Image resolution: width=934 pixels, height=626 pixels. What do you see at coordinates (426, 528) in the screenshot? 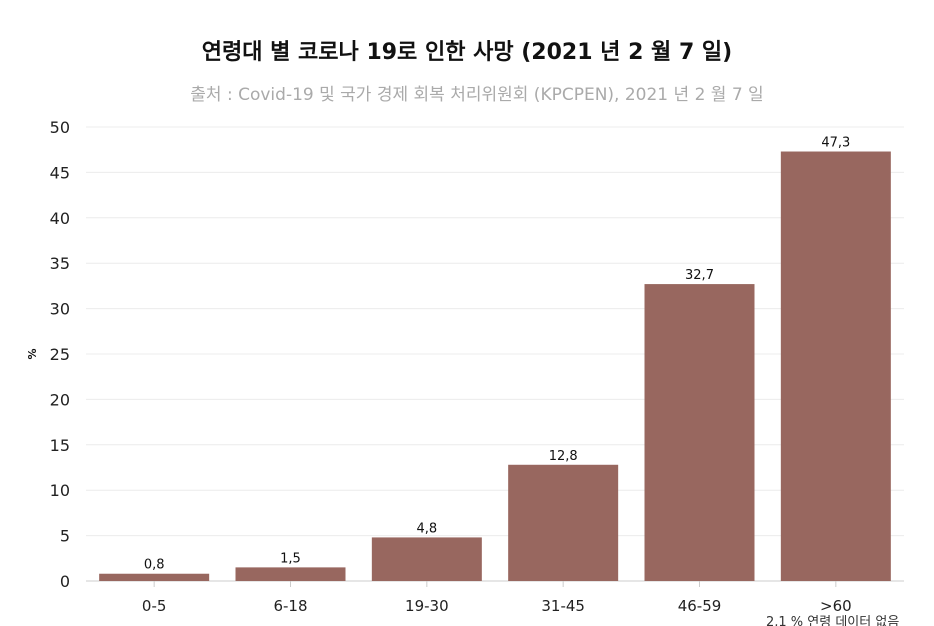
I see `data-label: 4,8` at bounding box center [426, 528].